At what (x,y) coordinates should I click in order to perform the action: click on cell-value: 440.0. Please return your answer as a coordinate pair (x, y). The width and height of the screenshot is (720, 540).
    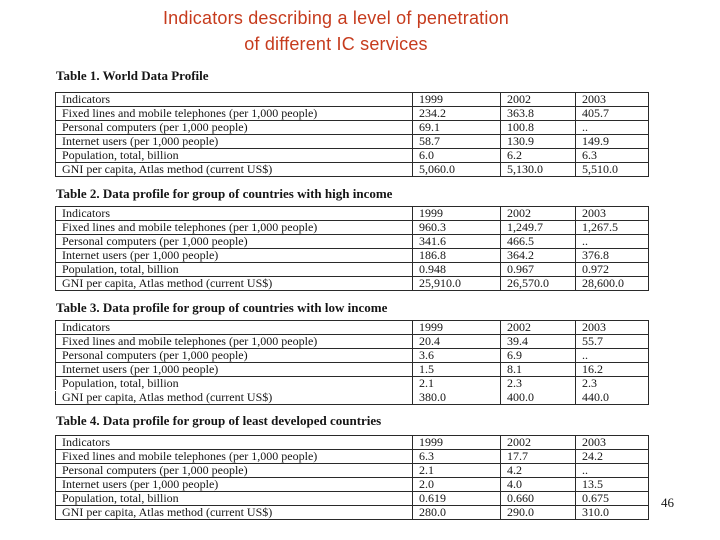
    Looking at the image, I should click on (612, 397).